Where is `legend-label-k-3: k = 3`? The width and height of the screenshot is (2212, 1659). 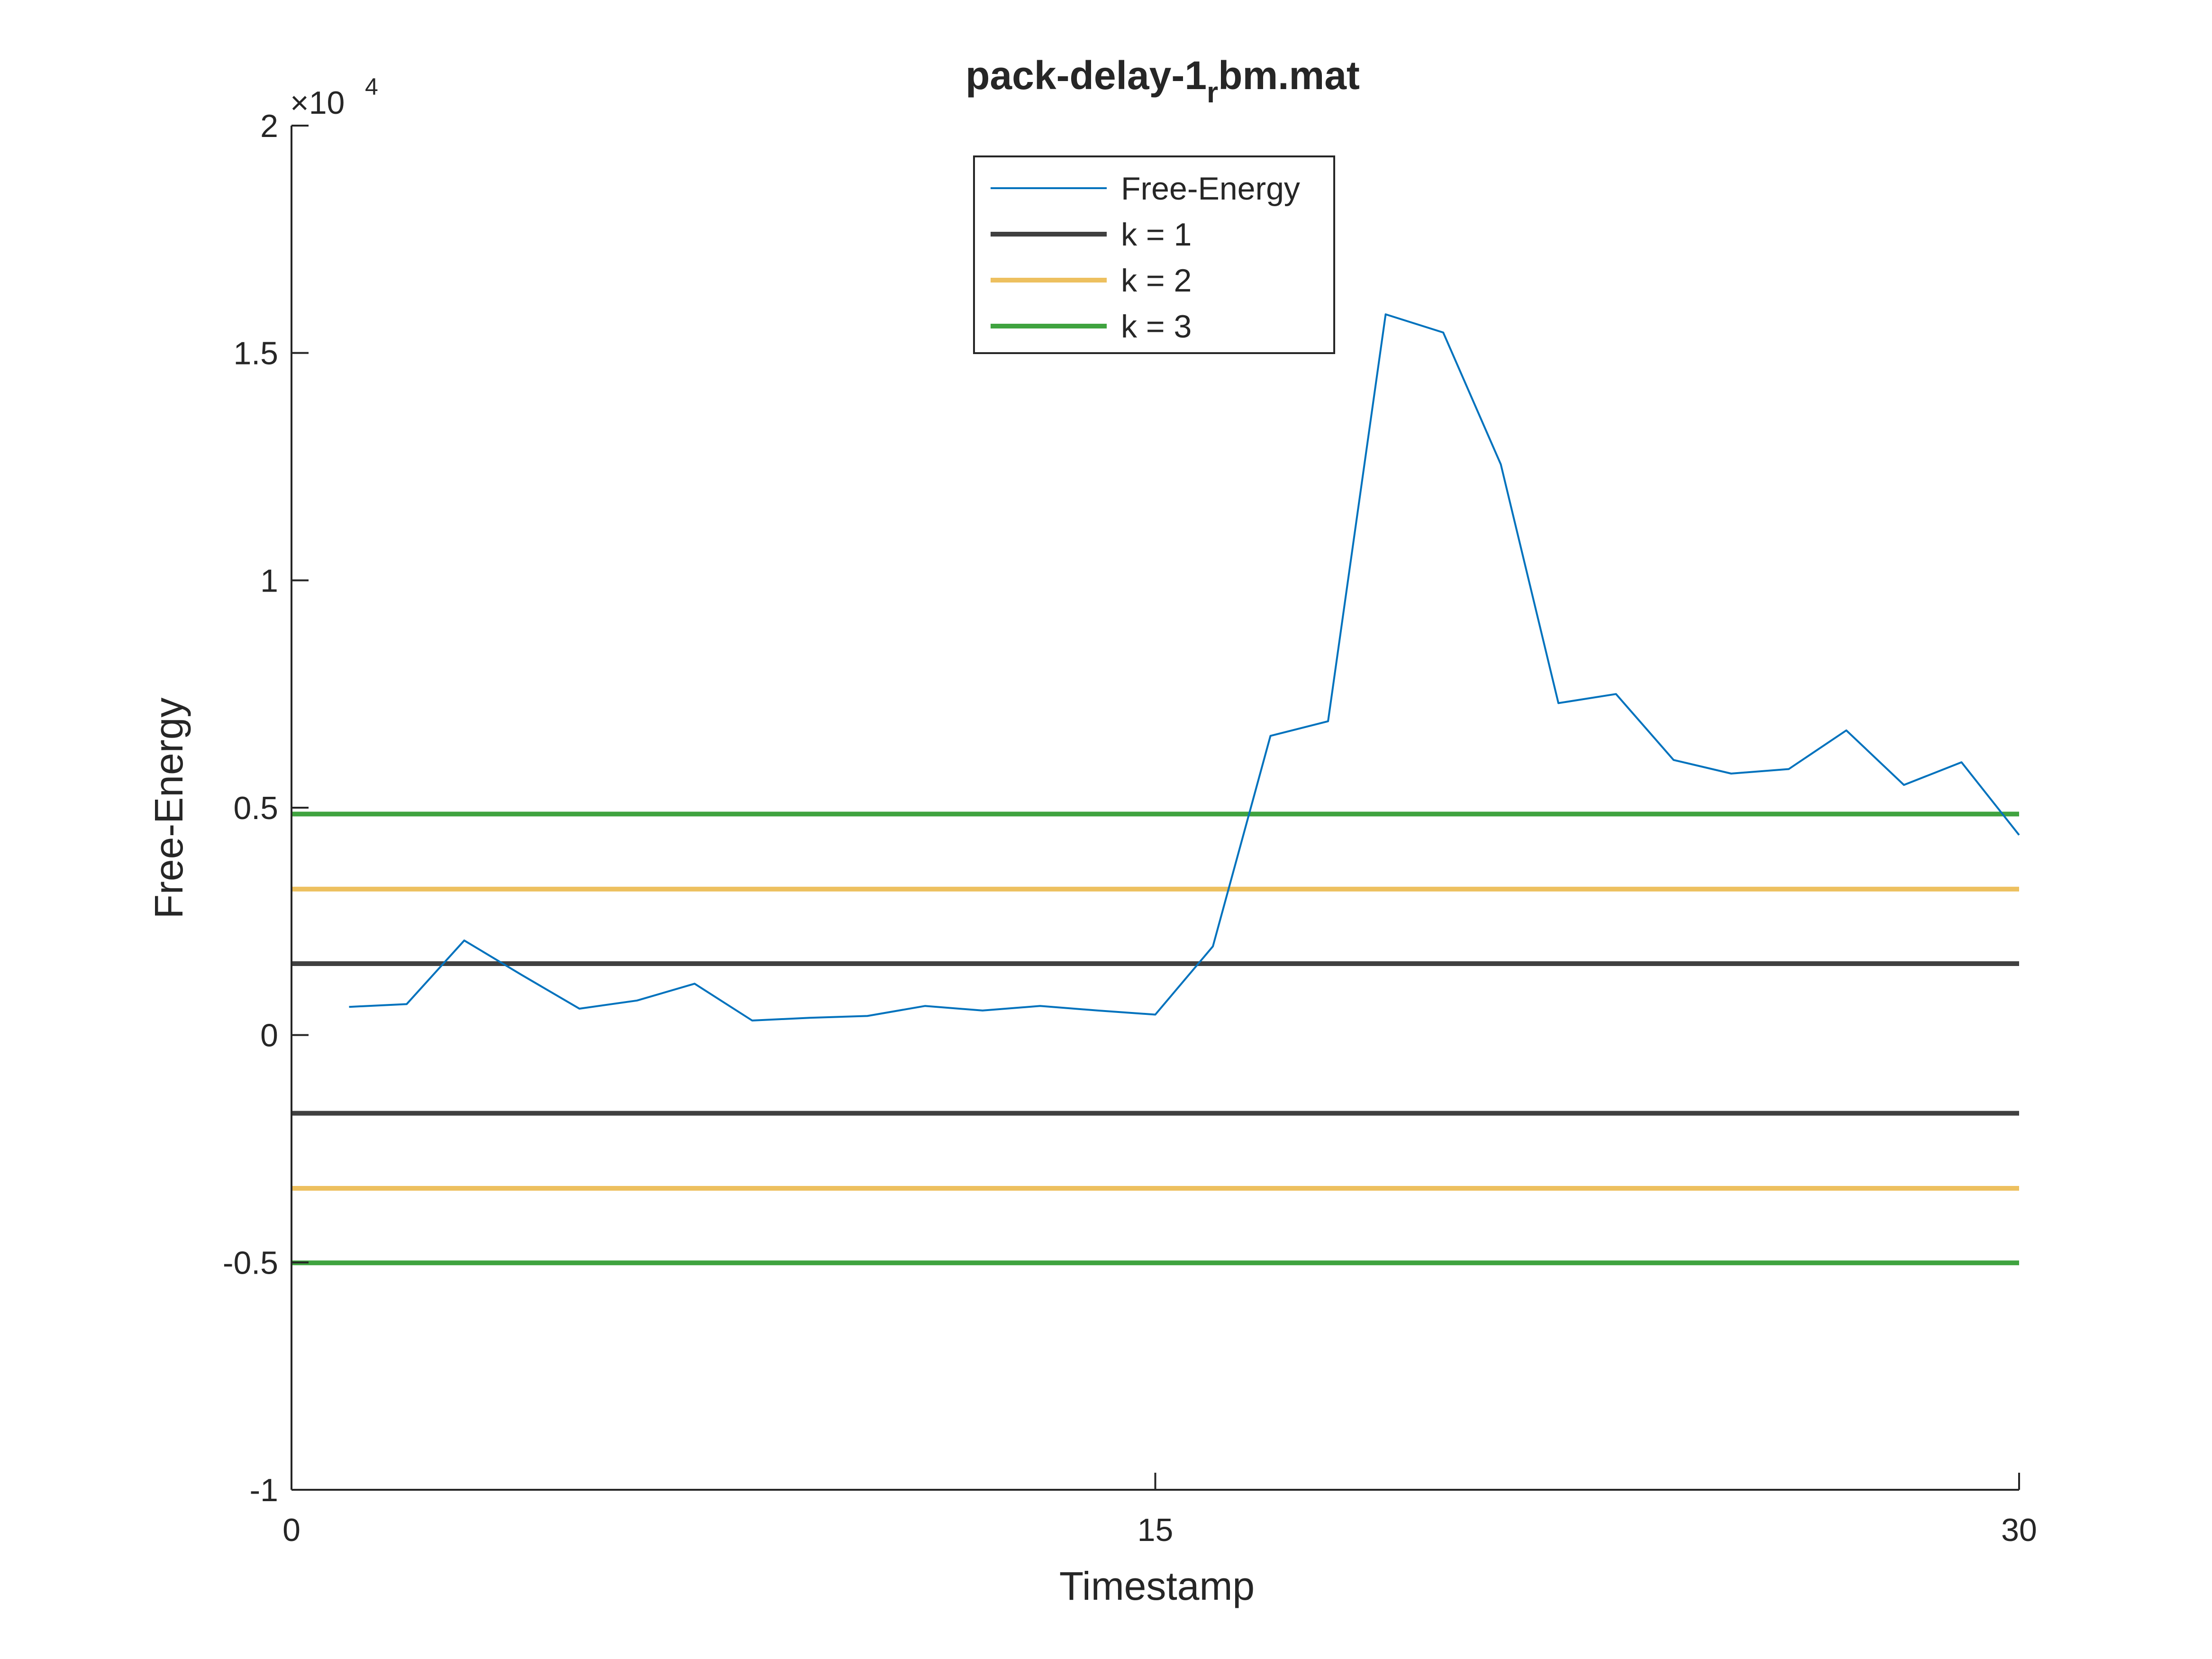
legend-label-k-3: k = 3 is located at coordinates (1156, 327).